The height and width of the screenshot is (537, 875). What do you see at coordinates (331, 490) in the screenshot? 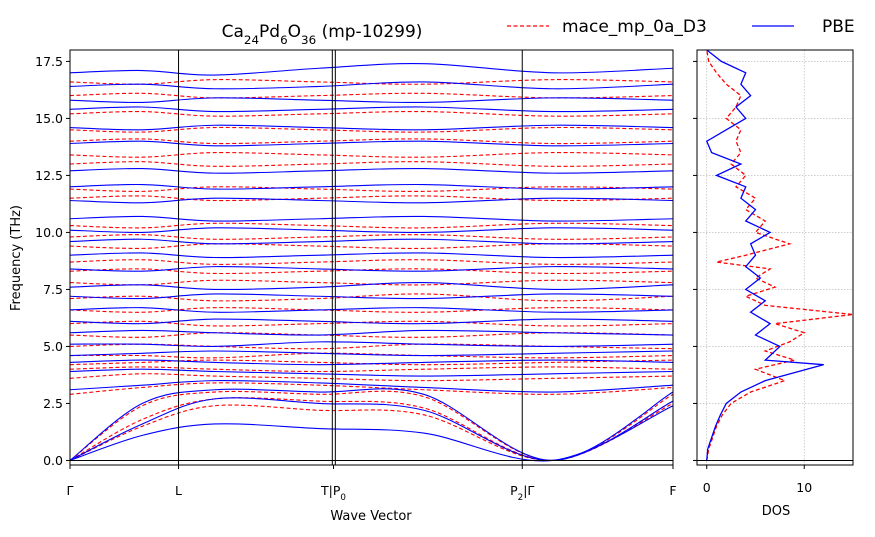
I see `label-text: |` at bounding box center [331, 490].